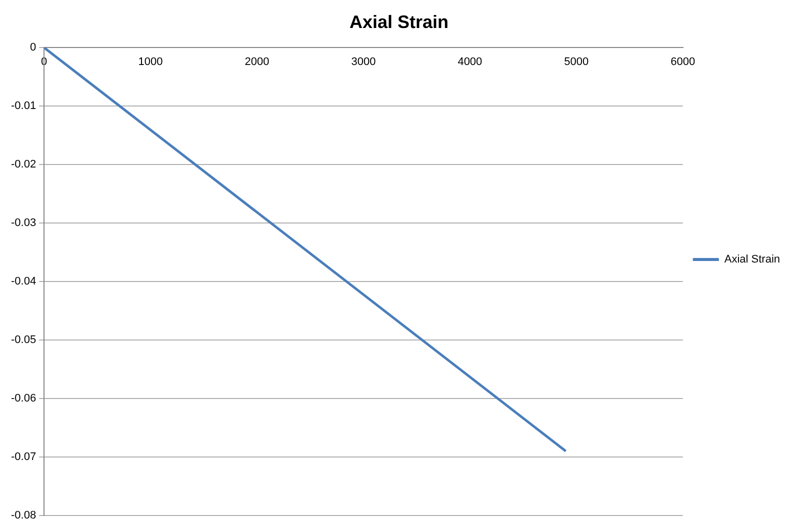 This screenshot has height=525, width=800. What do you see at coordinates (23, 106) in the screenshot?
I see `y-tick-label: -0.01` at bounding box center [23, 106].